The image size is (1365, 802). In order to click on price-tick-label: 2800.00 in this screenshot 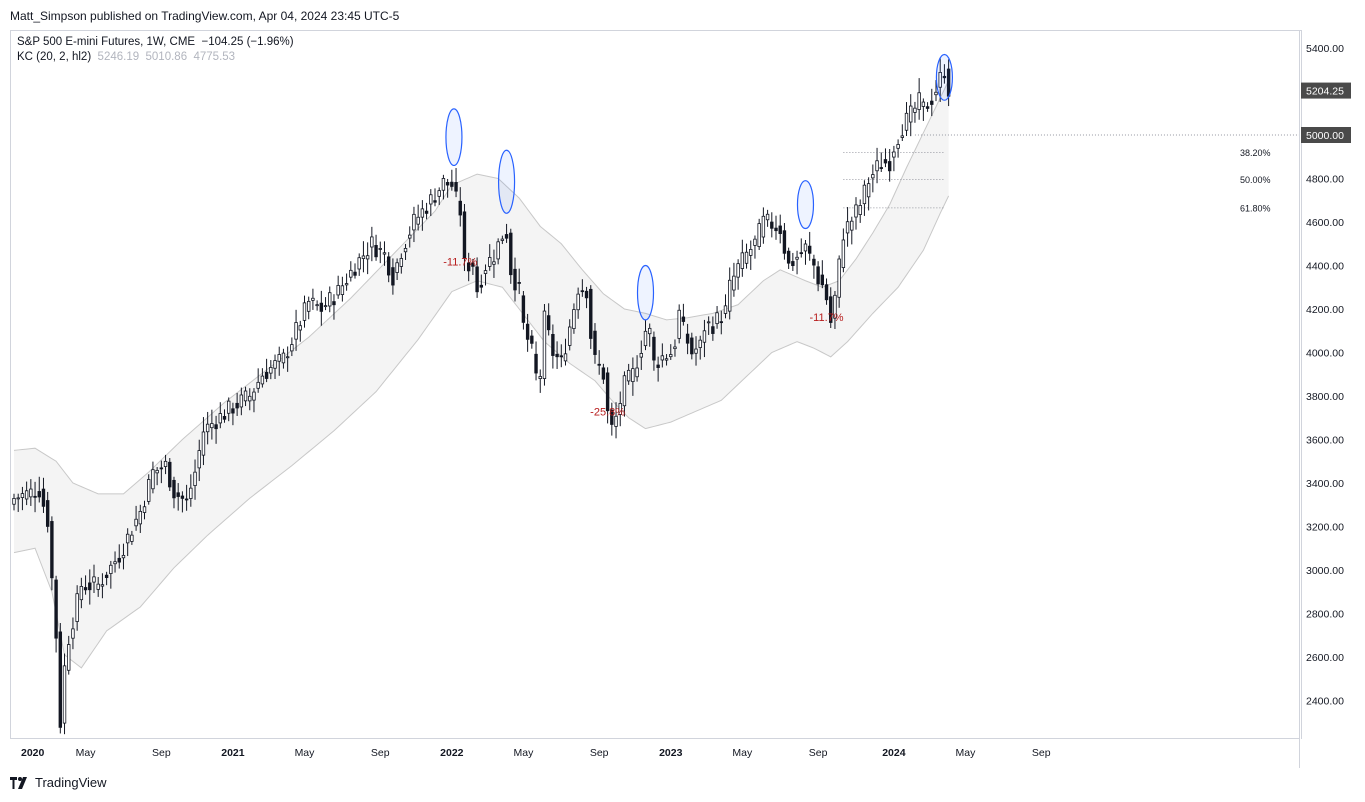, I will do `click(1325, 615)`.